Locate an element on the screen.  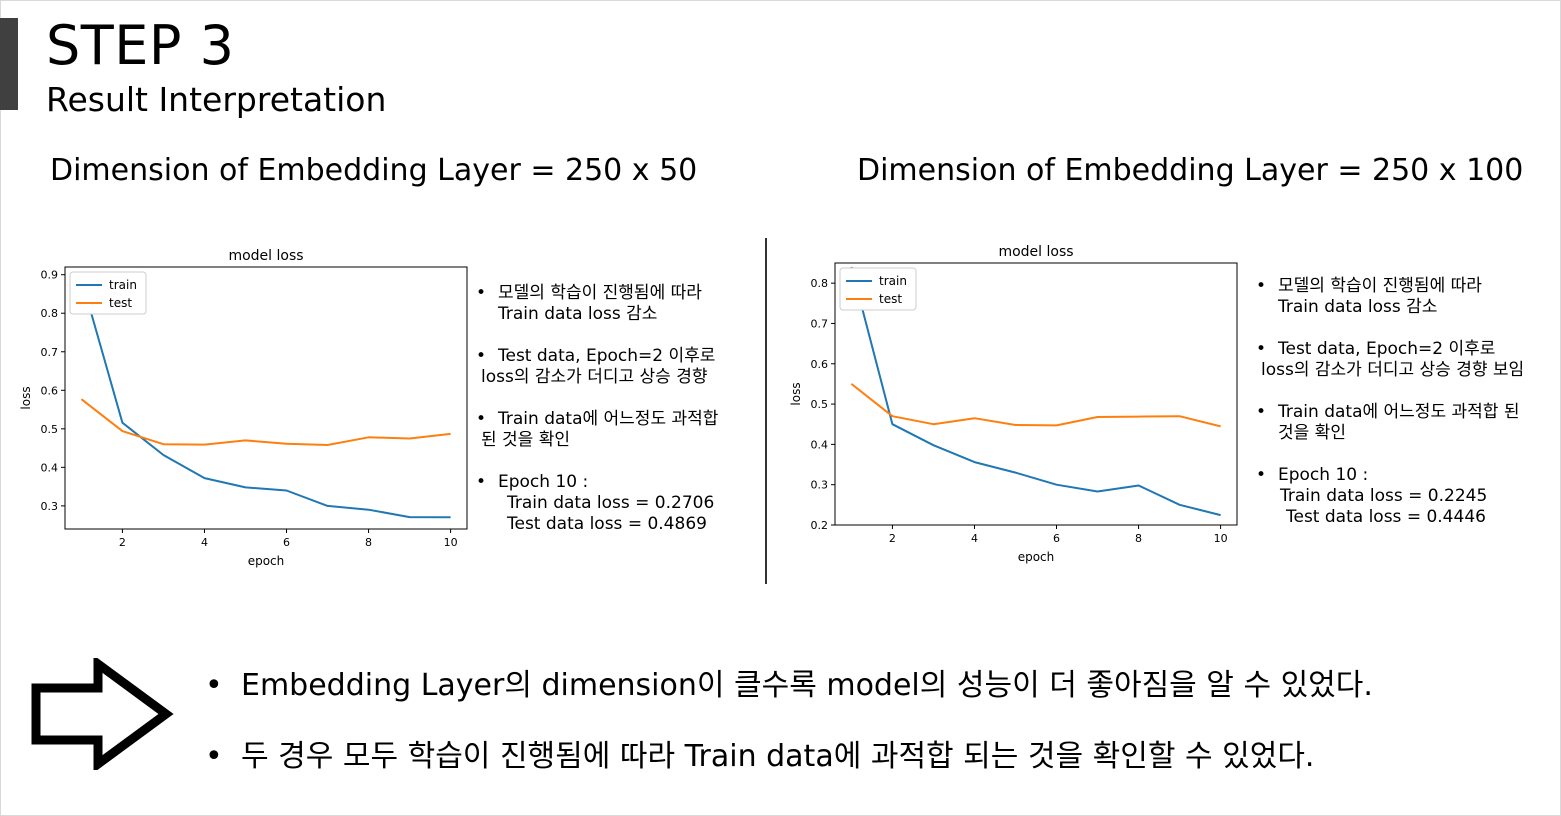
panel-divider is located at coordinates (766, 411).